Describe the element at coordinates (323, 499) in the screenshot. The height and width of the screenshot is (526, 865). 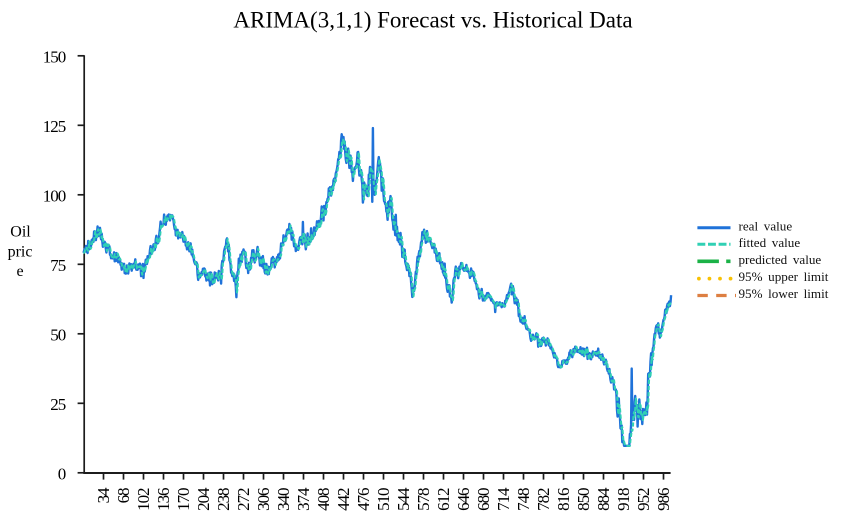
I see `svg-text: 408` at that location.